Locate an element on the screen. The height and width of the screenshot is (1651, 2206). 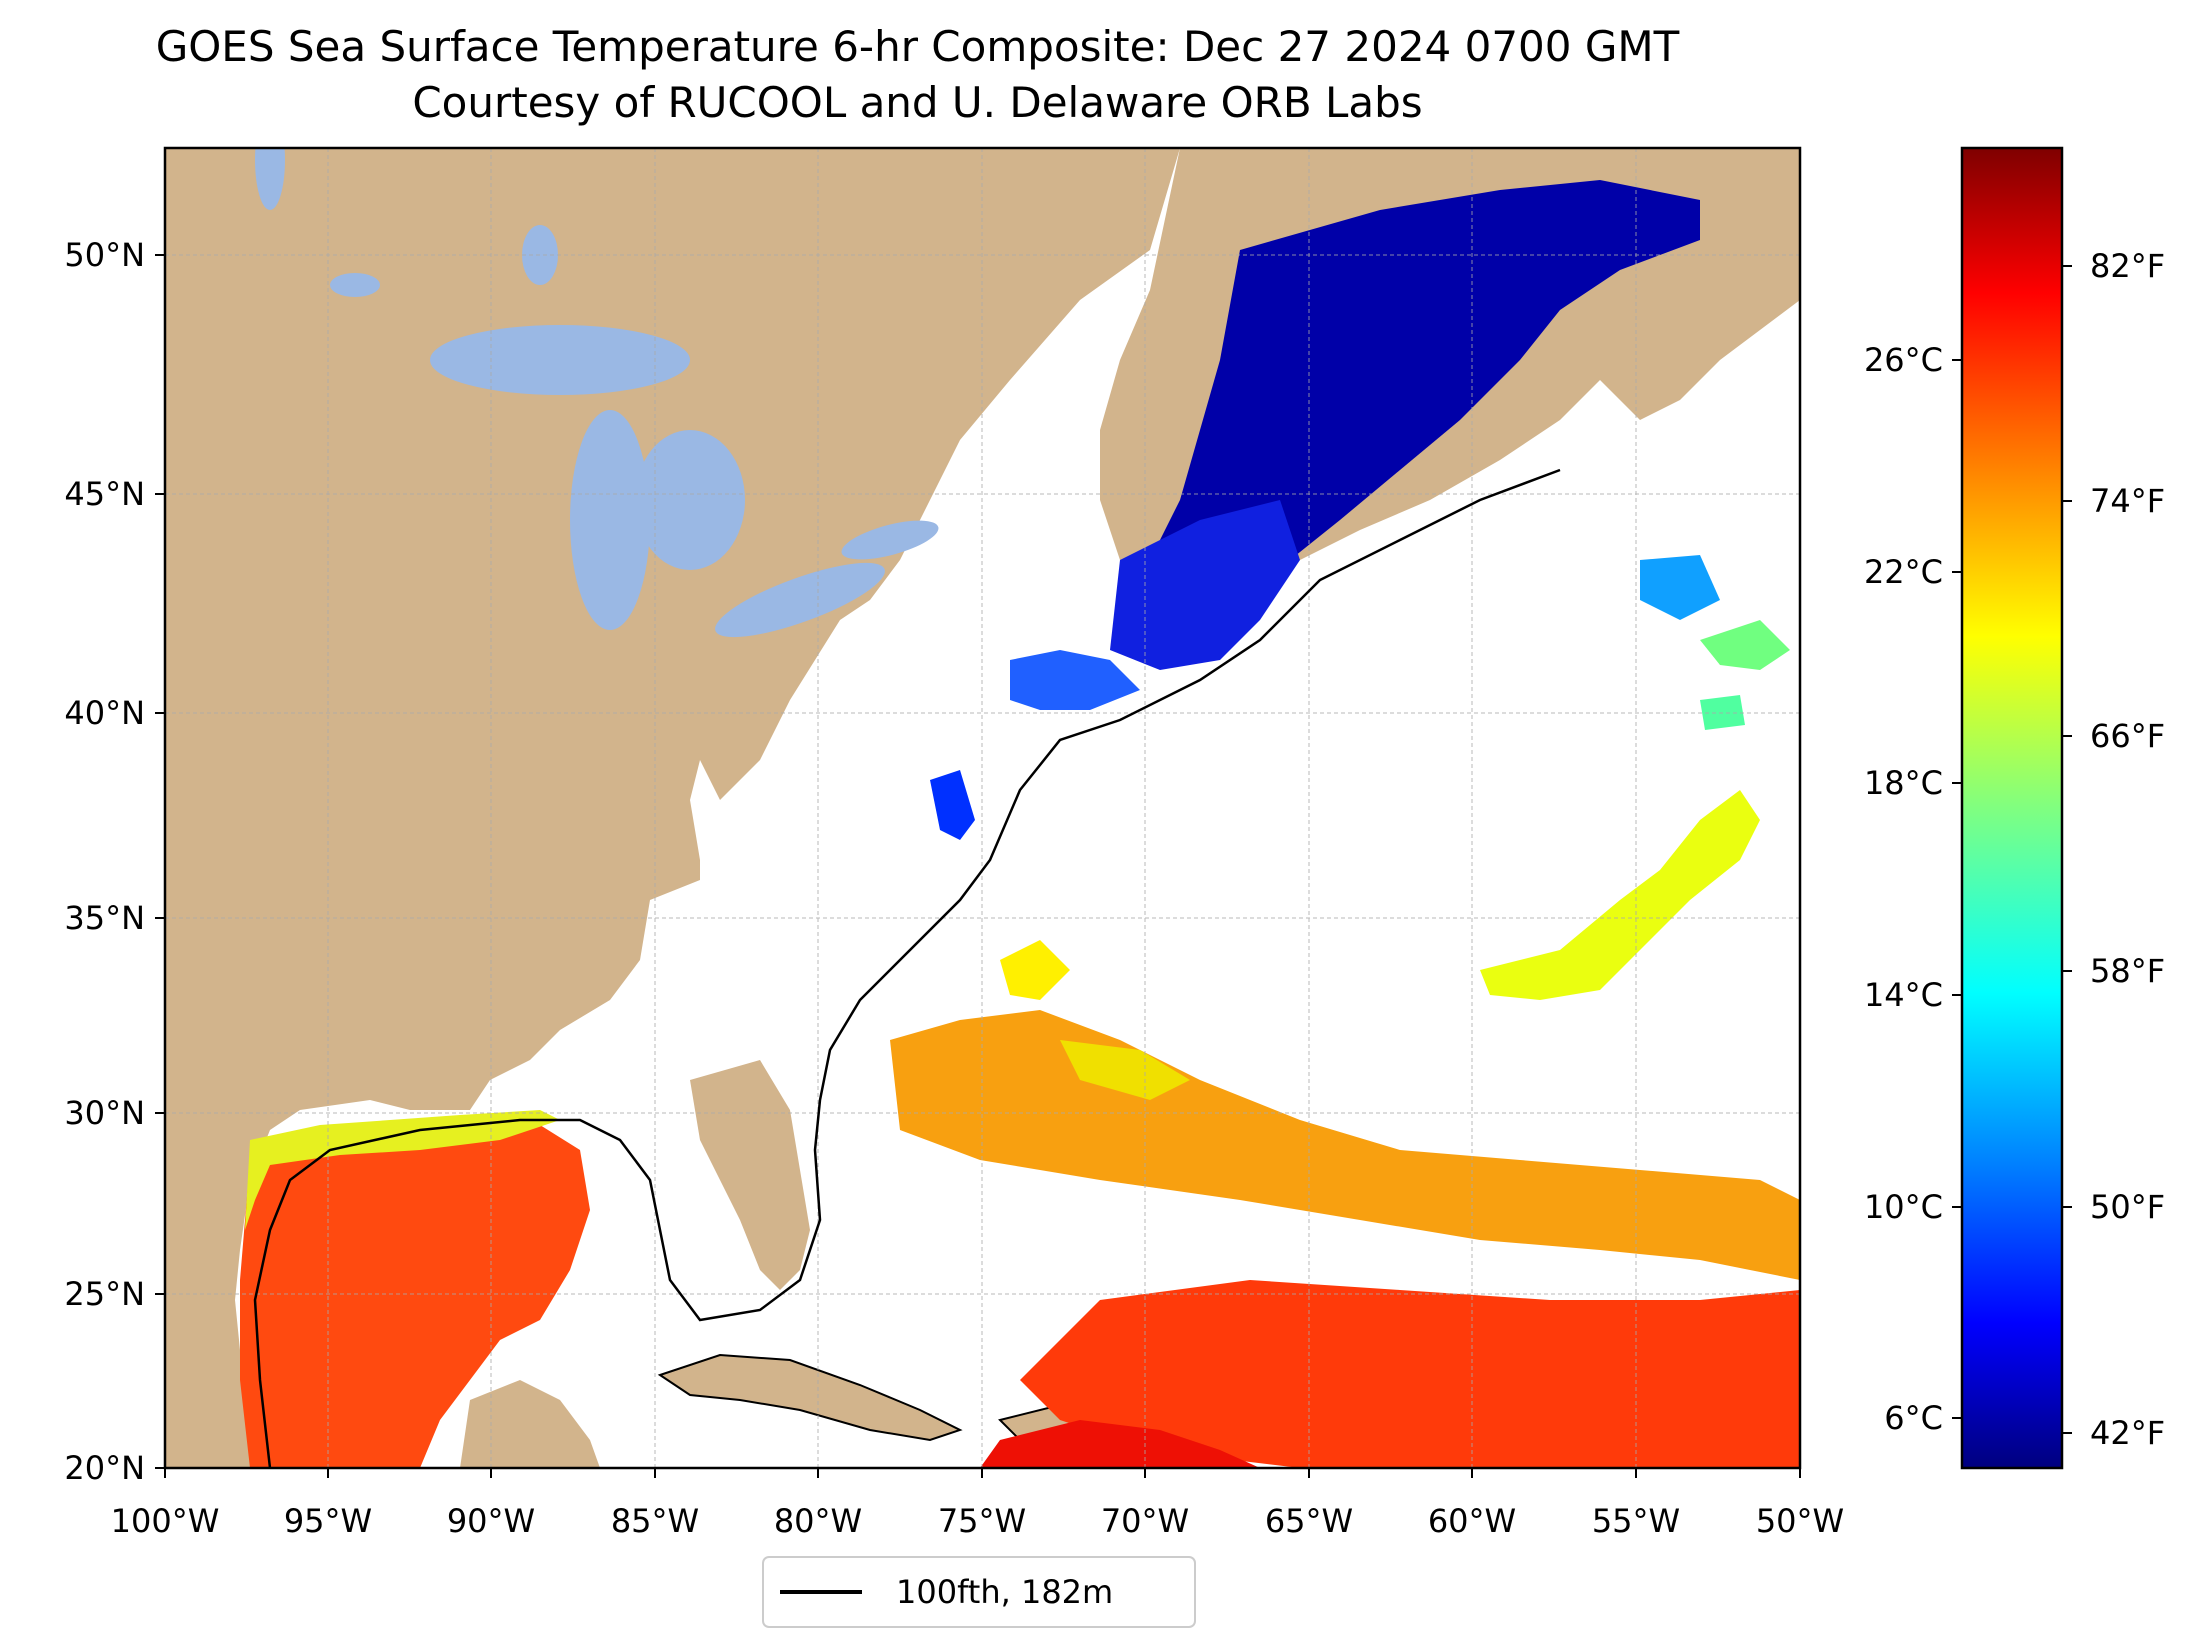
colorbar-celsius-label: 10°C is located at coordinates (1903, 1207).